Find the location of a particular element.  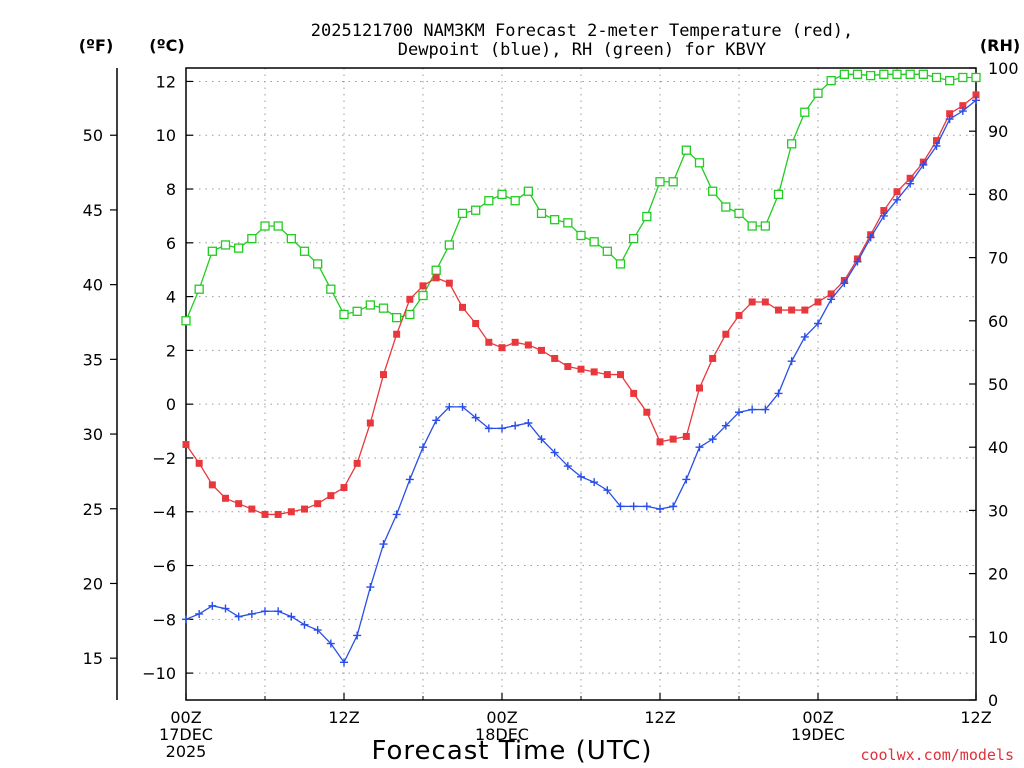

x-tick-label: 00Z is located at coordinates (185, 717).